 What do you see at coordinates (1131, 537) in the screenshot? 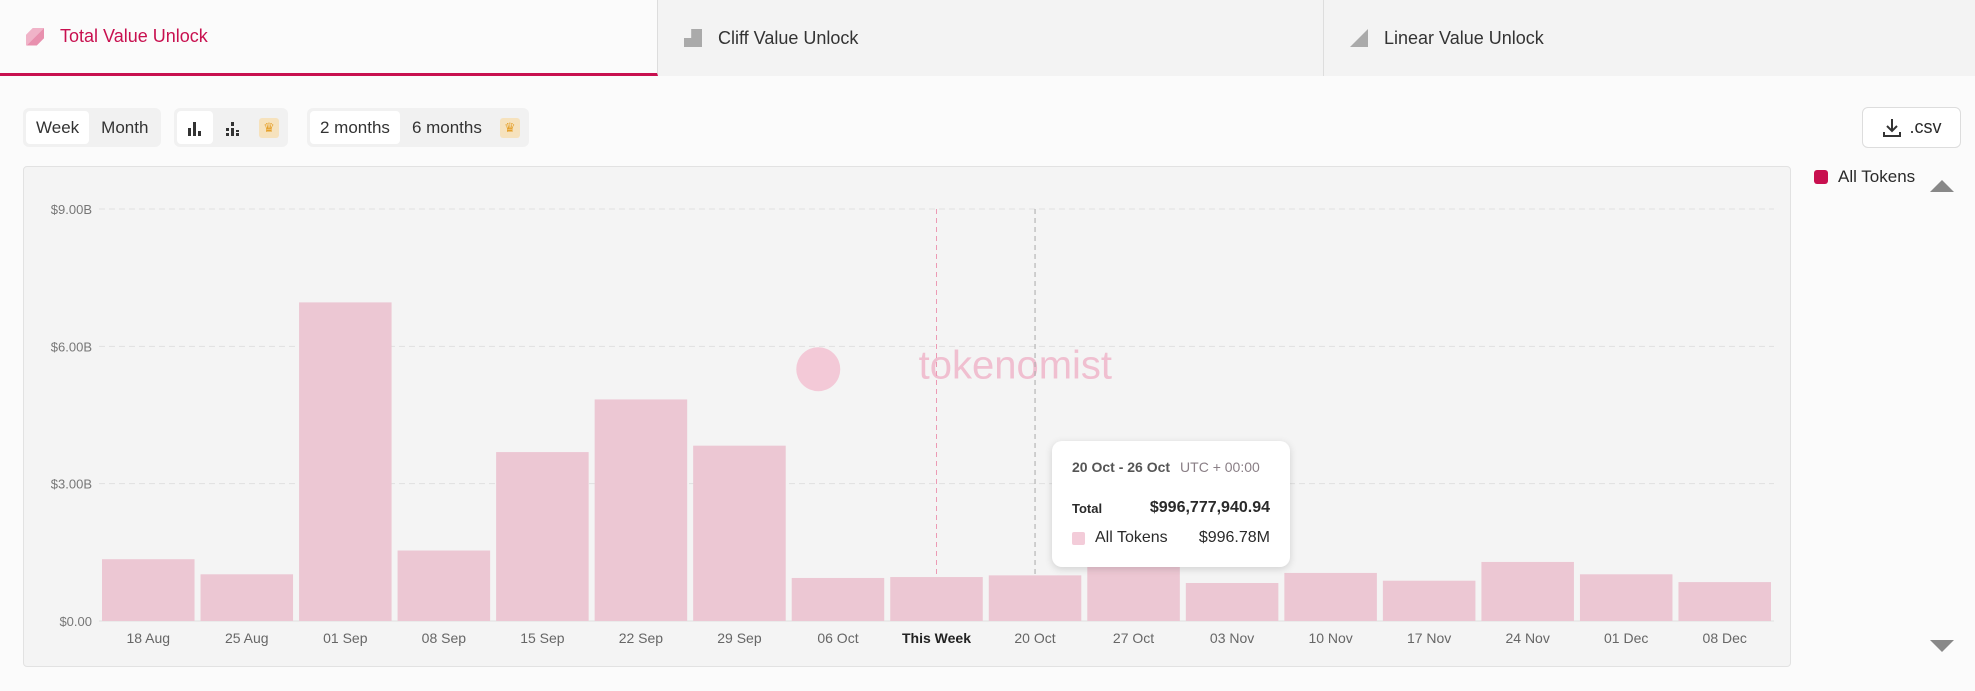
I see `tooltip-series-label: All Tokens` at bounding box center [1131, 537].